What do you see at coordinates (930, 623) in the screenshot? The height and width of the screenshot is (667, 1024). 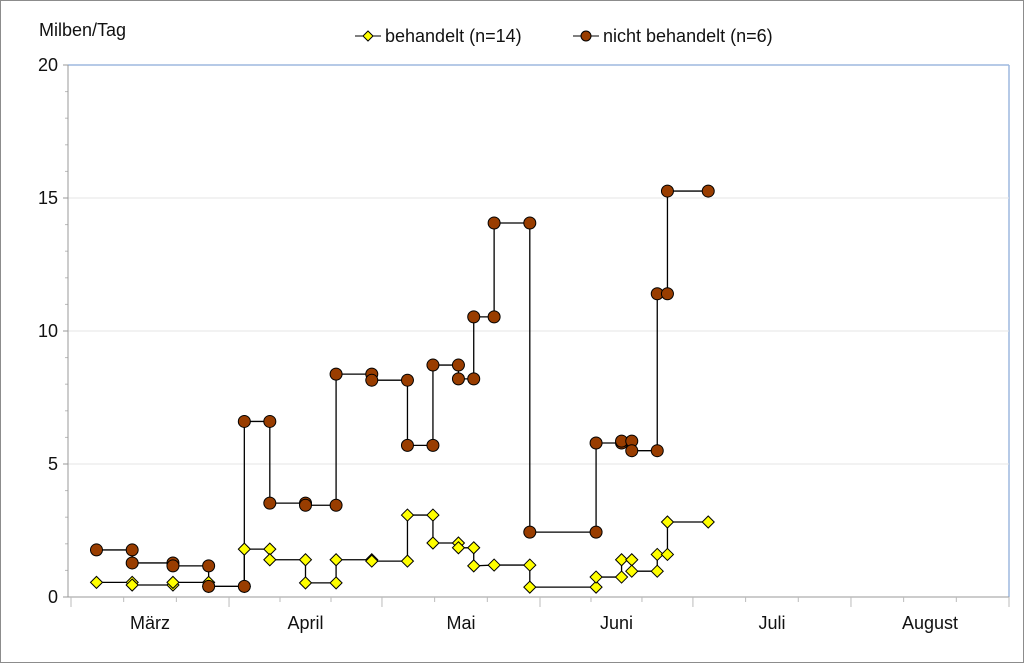 I see `x-tick-label: August` at bounding box center [930, 623].